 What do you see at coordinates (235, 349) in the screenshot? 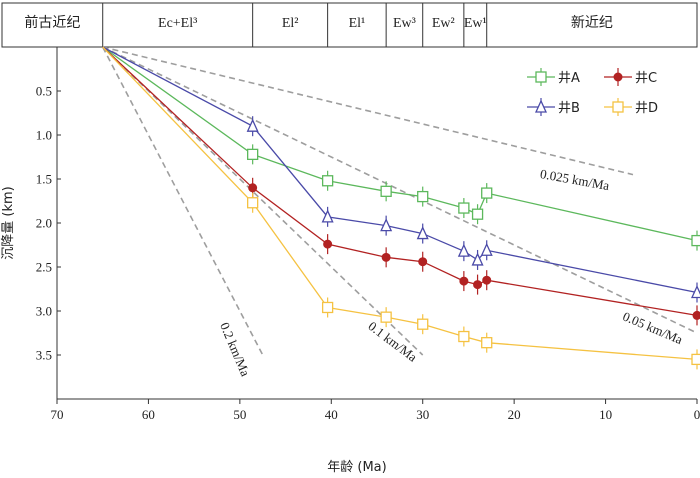
I see `reference-line-label: 0.2 km/Ma` at bounding box center [235, 349].